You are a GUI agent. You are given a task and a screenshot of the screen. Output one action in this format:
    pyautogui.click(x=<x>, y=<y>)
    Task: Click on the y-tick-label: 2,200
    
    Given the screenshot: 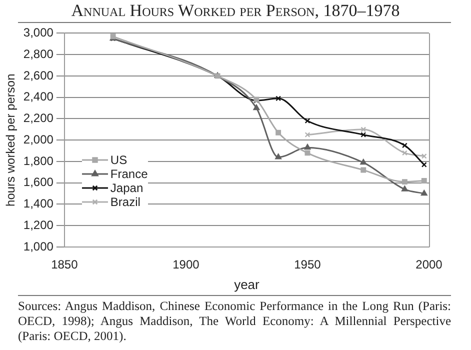 What is the action you would take?
    pyautogui.click(x=38, y=118)
    